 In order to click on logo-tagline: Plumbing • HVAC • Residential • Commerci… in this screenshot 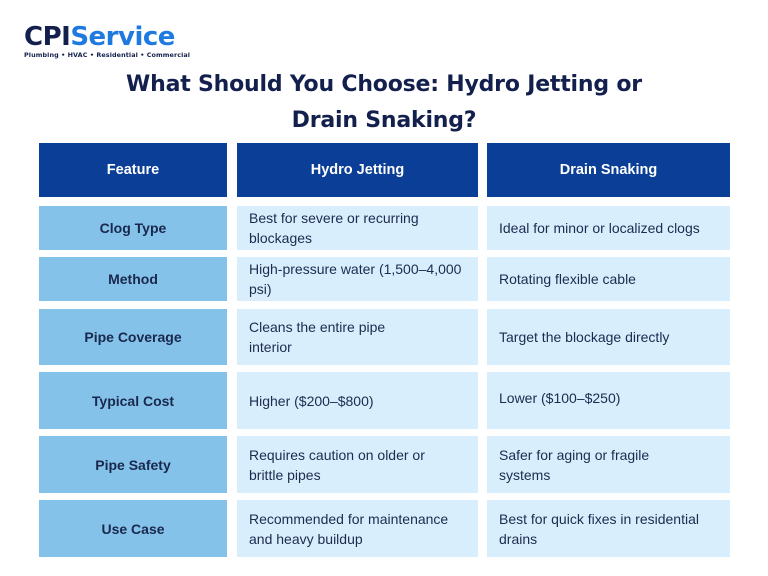, I will do `click(107, 55)`.